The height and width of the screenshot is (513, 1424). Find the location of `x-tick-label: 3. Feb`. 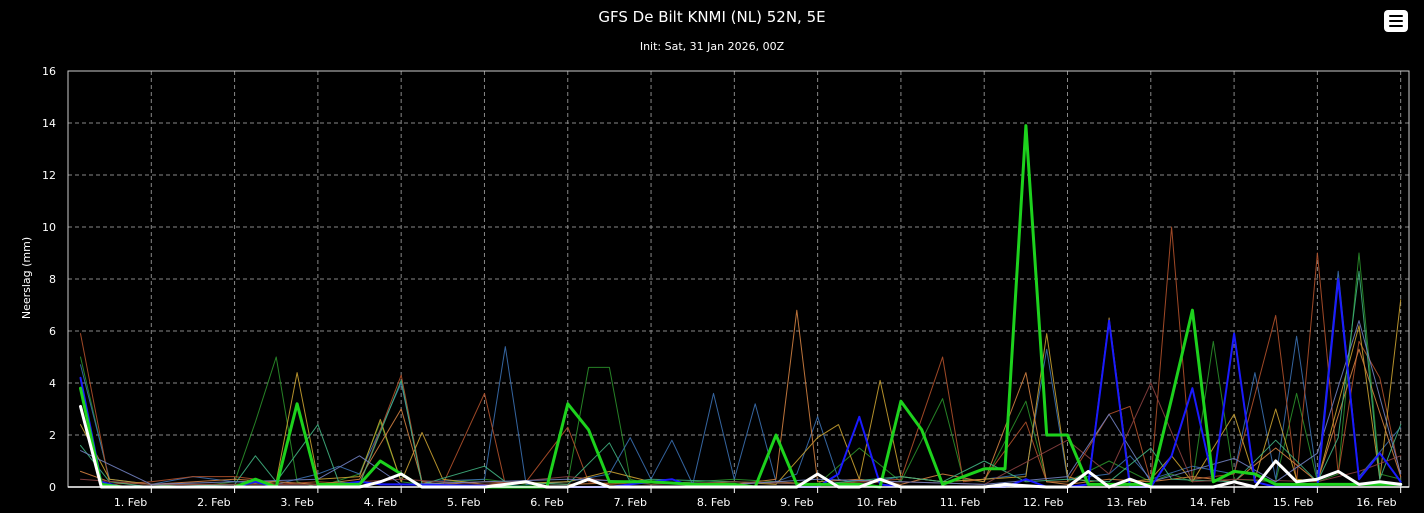

x-tick-label: 3. Feb is located at coordinates (296, 502).